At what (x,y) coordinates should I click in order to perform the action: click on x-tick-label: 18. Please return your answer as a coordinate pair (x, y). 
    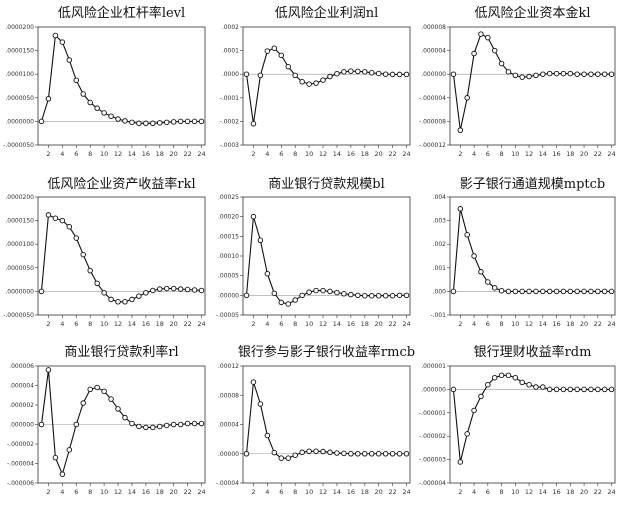
    Looking at the image, I should click on (365, 154).